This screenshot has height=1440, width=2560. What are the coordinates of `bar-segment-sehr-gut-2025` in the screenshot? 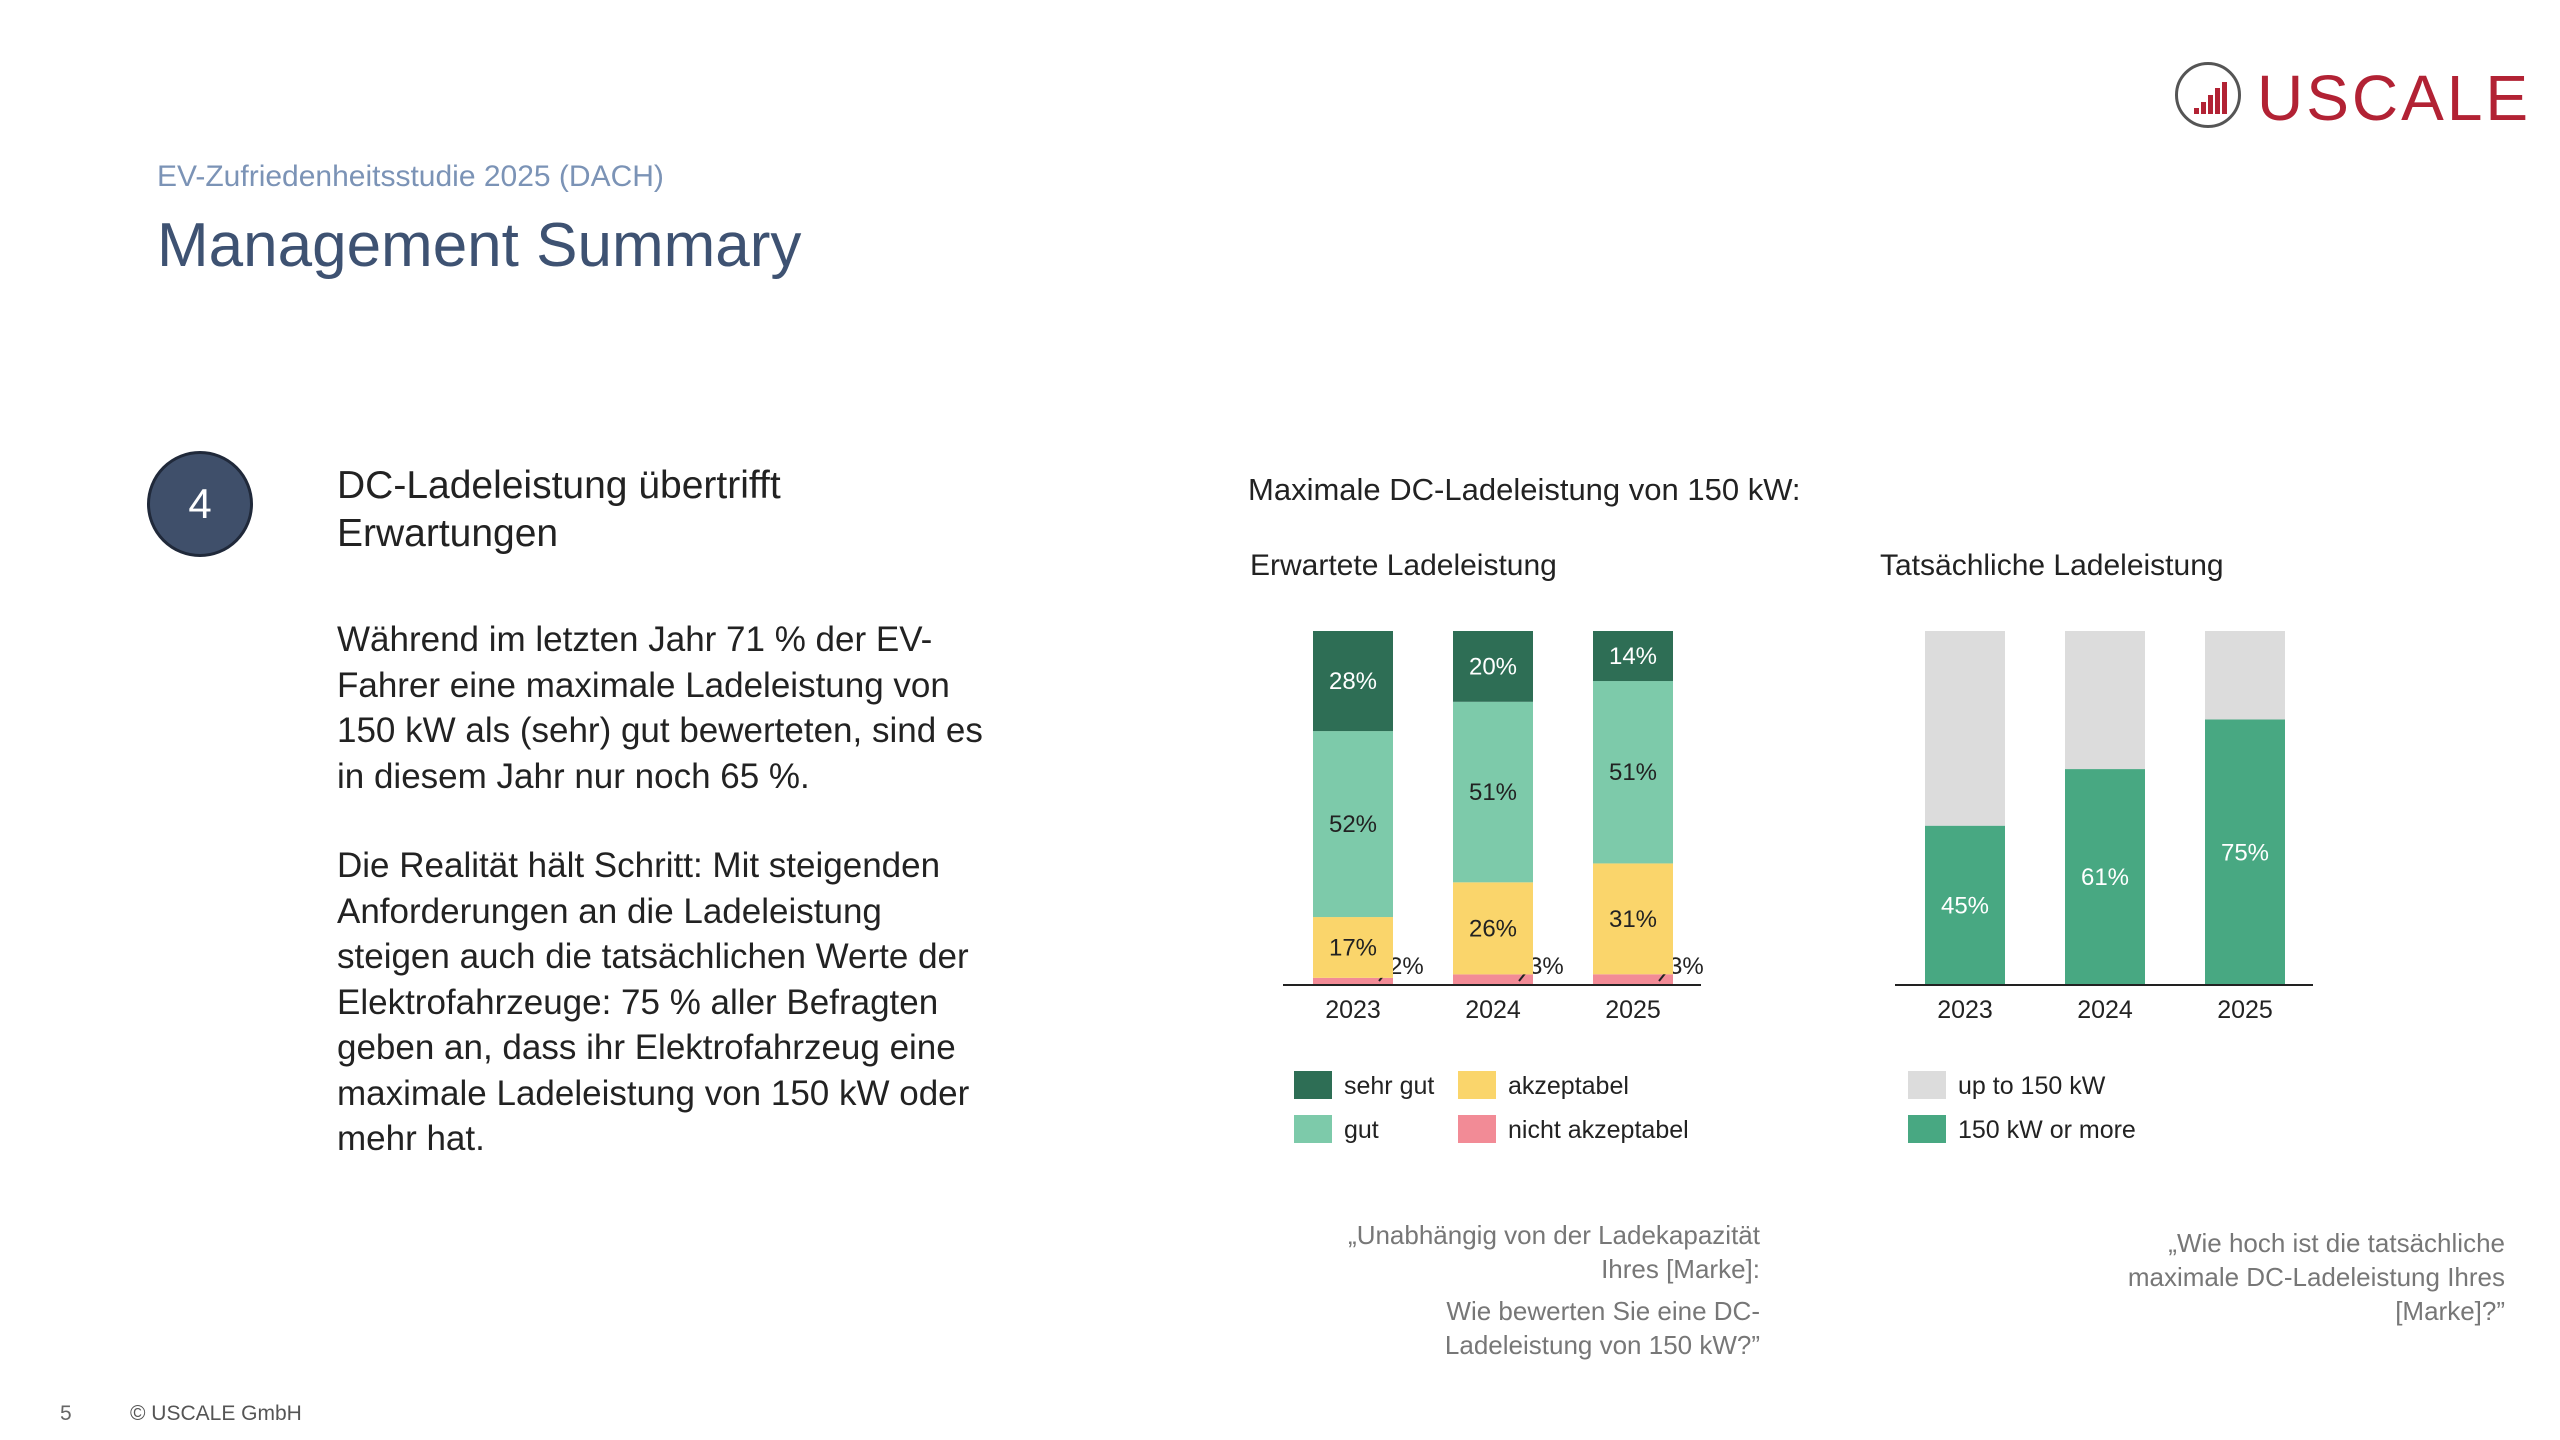 It's located at (1633, 656).